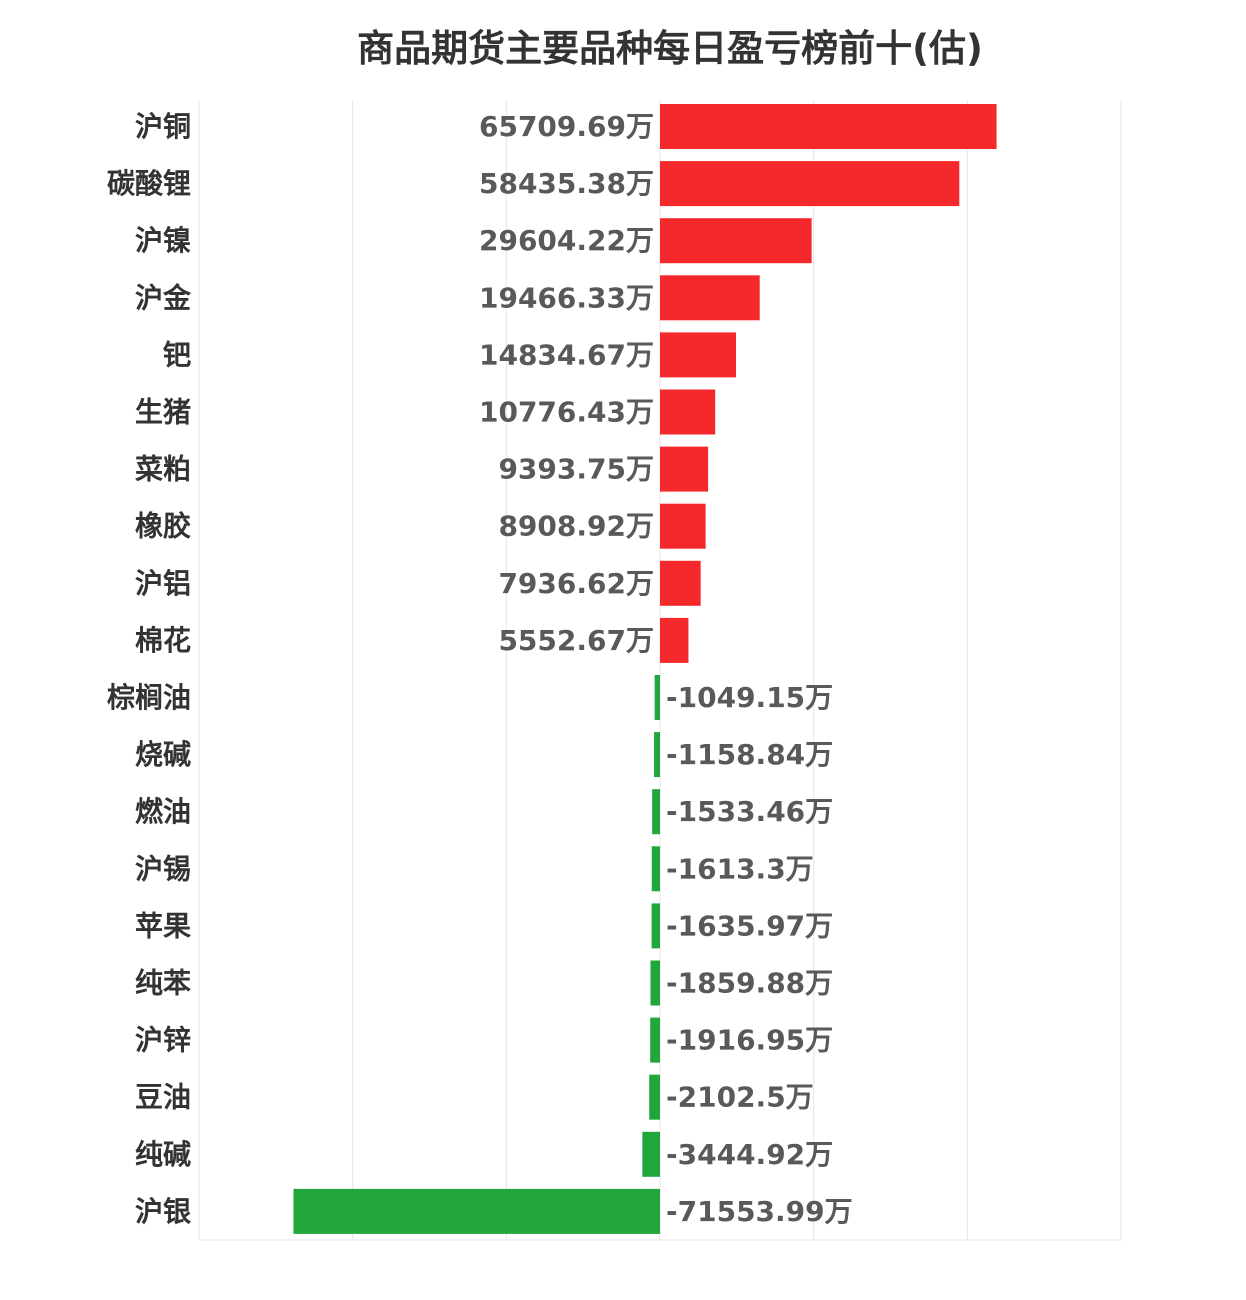  What do you see at coordinates (749, 811) in the screenshot?
I see `value-label: -1533.46万` at bounding box center [749, 811].